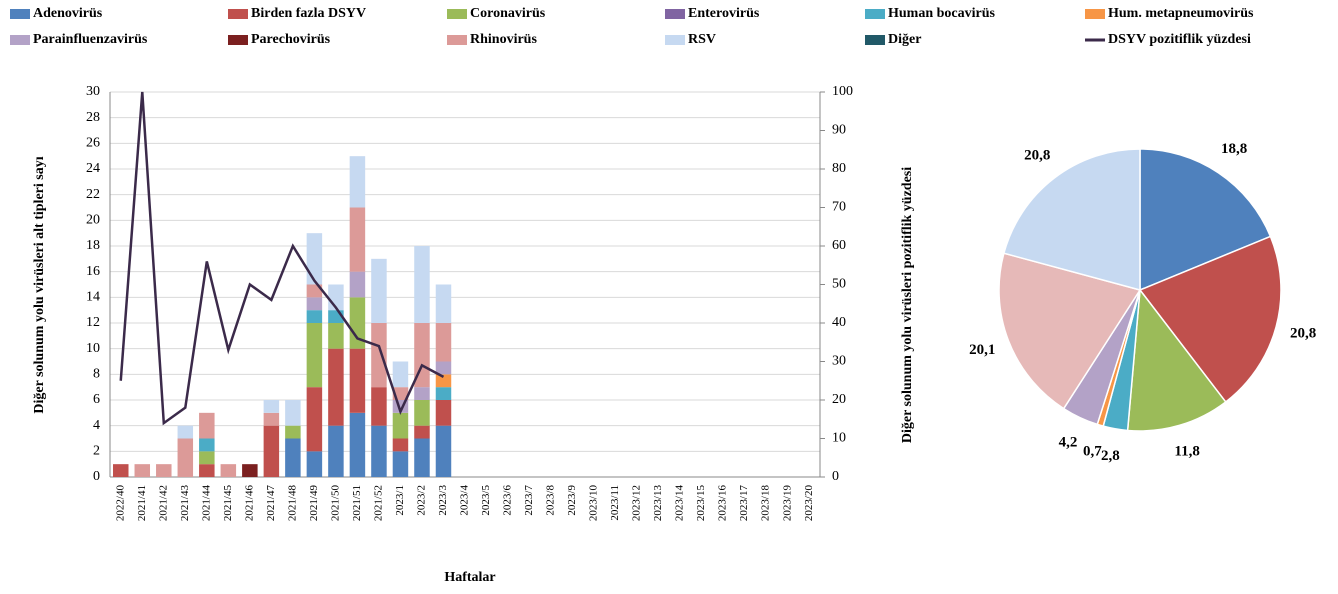 This screenshot has height=594, width=1338. Describe the element at coordinates (904, 39) in the screenshot. I see `legend-label: Diğer` at that location.